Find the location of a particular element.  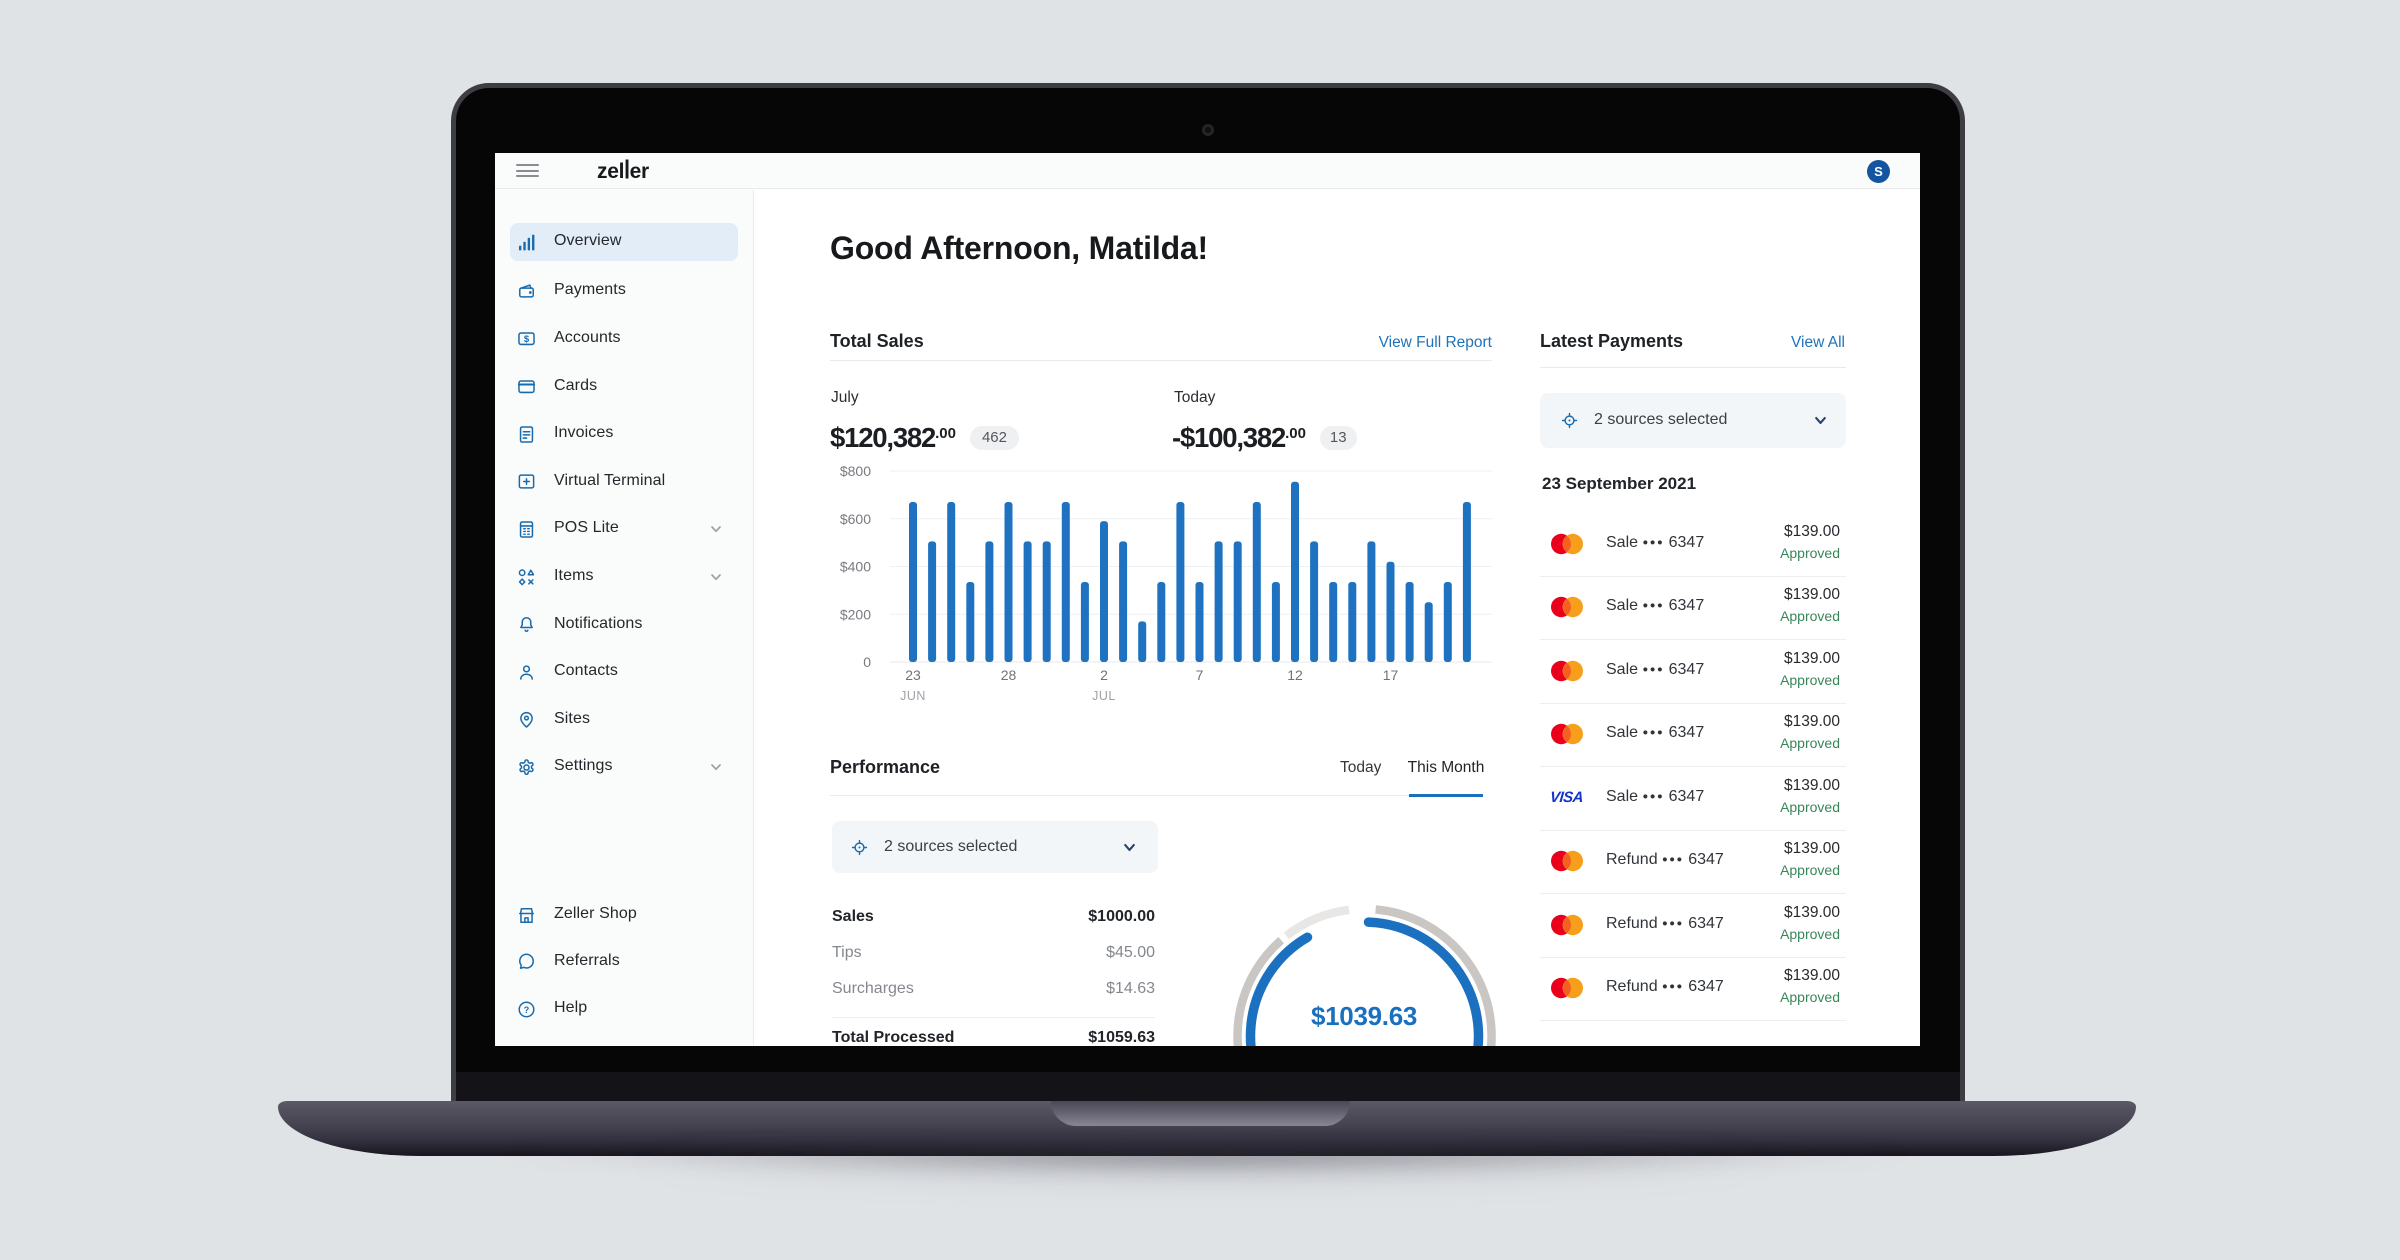

svg-text: 23 is located at coordinates (913, 675).